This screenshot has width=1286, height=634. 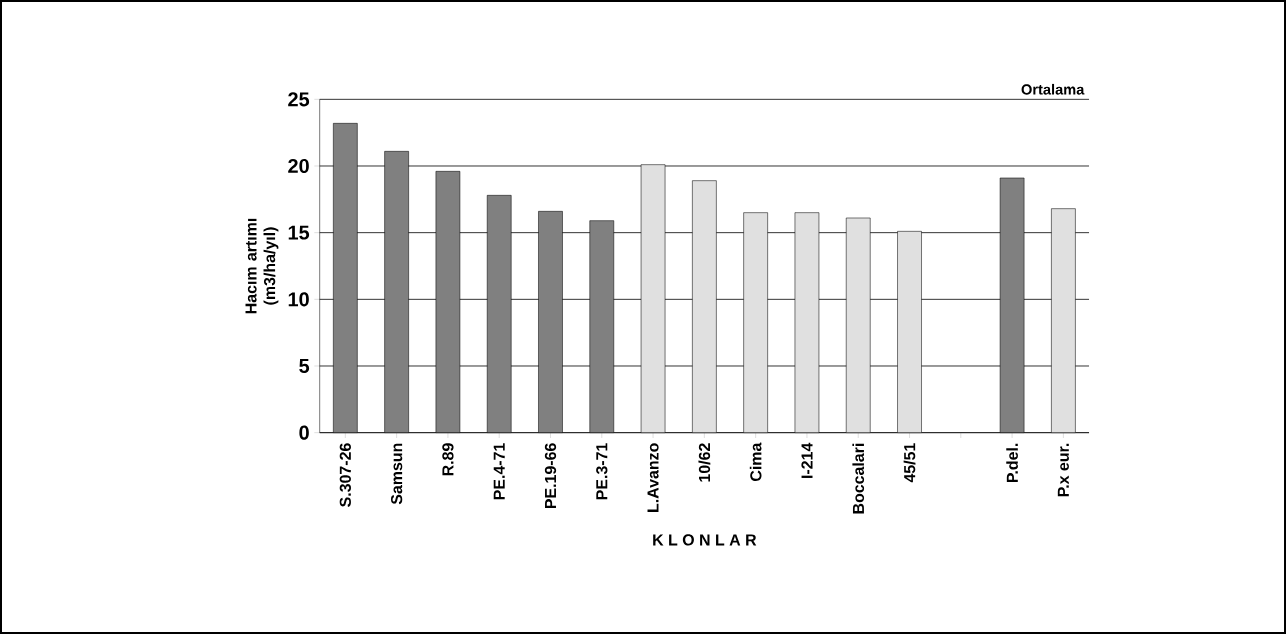 What do you see at coordinates (448, 459) in the screenshot?
I see `x-tick-label: R.89` at bounding box center [448, 459].